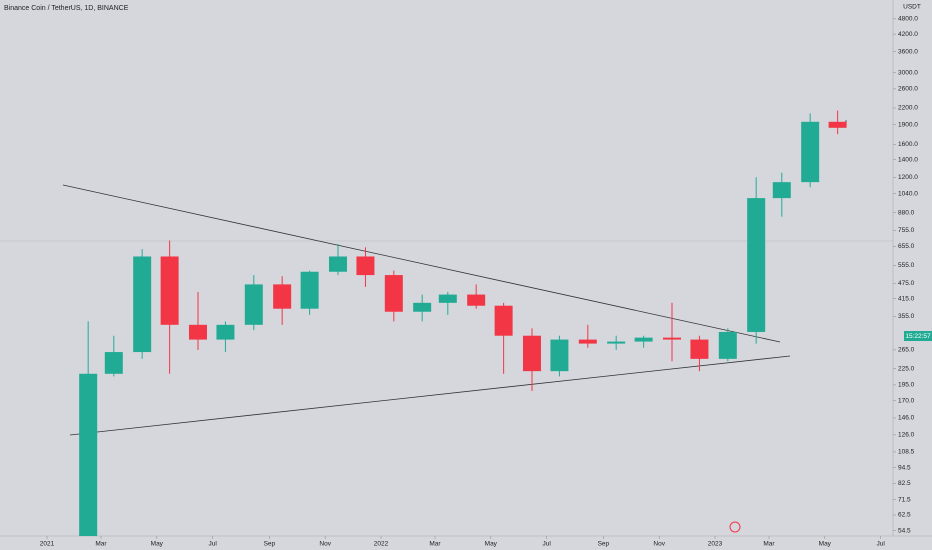 The height and width of the screenshot is (550, 932). What do you see at coordinates (906, 368) in the screenshot?
I see `y-tick-label: 225.0` at bounding box center [906, 368].